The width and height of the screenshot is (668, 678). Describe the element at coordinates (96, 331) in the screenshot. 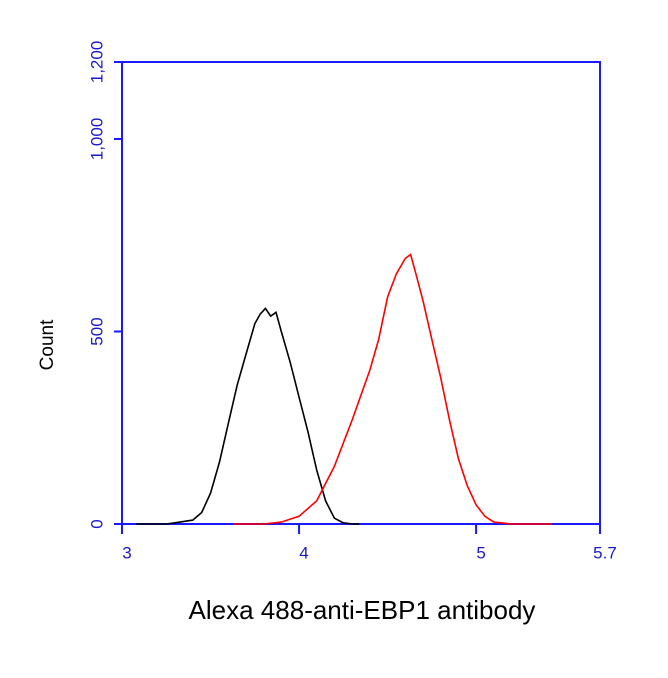

I see `y-tick-label: 500` at that location.